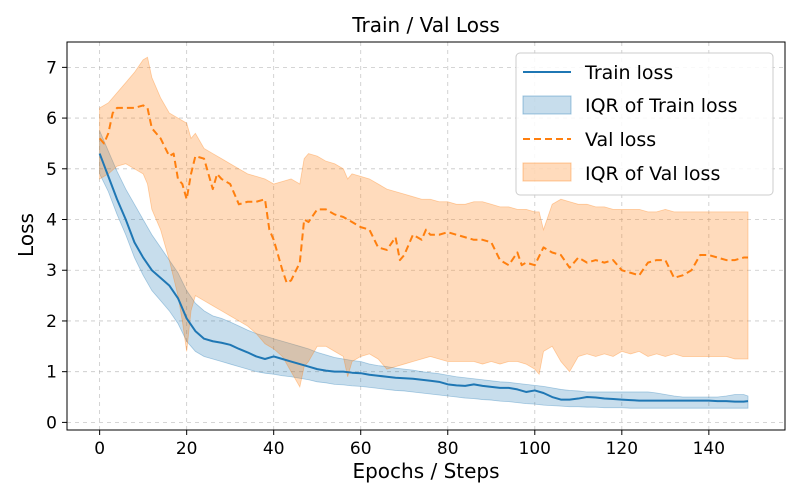  Describe the element at coordinates (51, 271) in the screenshot. I see `y-tick-label: 3` at that location.